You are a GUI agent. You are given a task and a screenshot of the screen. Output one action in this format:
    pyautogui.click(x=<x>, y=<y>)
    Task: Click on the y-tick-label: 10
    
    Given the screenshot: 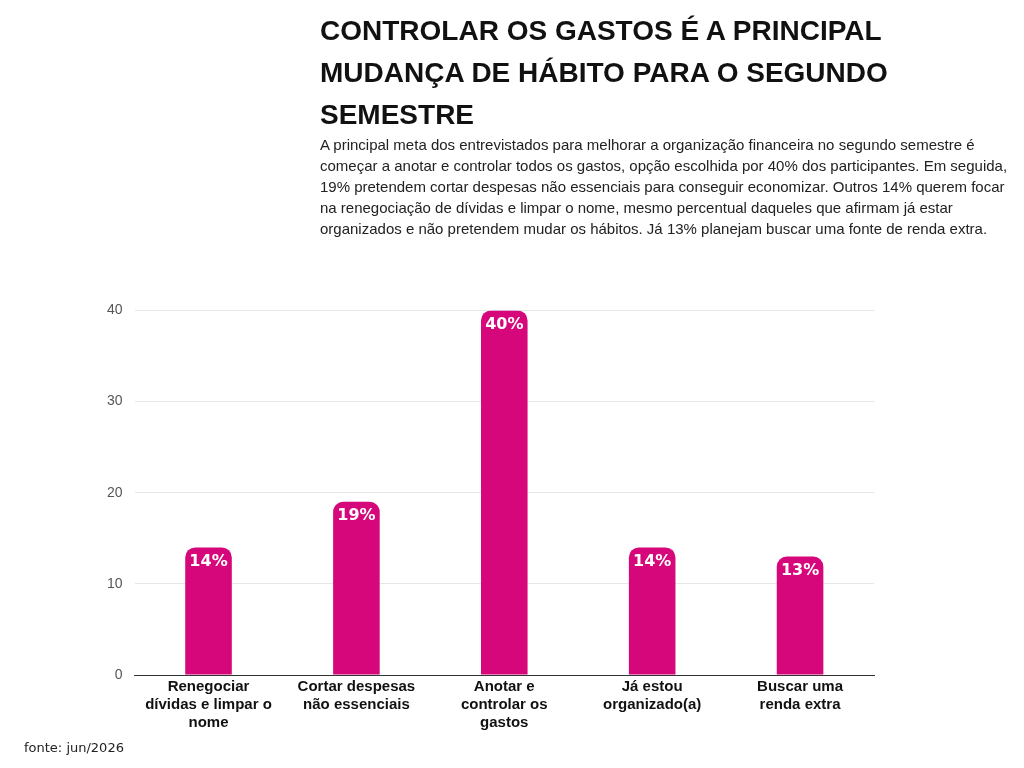 What is the action you would take?
    pyautogui.click(x=114, y=582)
    